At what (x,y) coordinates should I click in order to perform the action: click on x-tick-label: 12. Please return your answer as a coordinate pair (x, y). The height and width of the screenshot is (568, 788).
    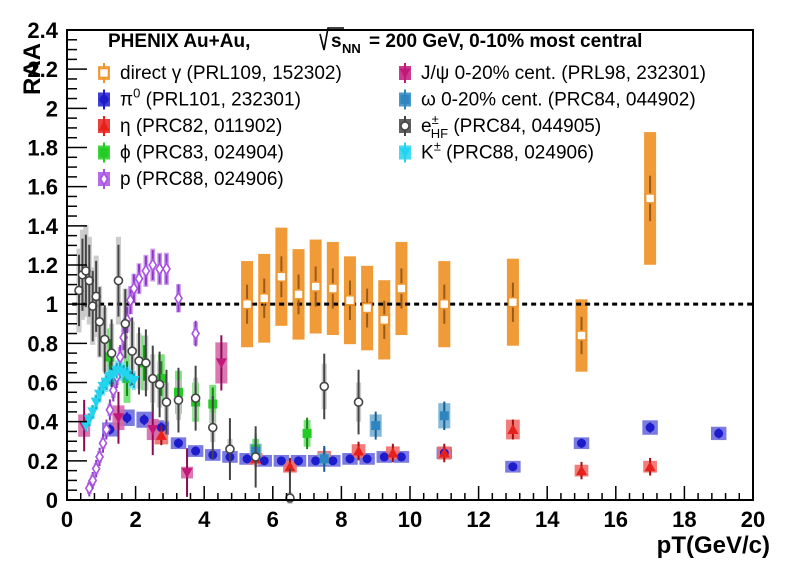
    Looking at the image, I should click on (478, 519).